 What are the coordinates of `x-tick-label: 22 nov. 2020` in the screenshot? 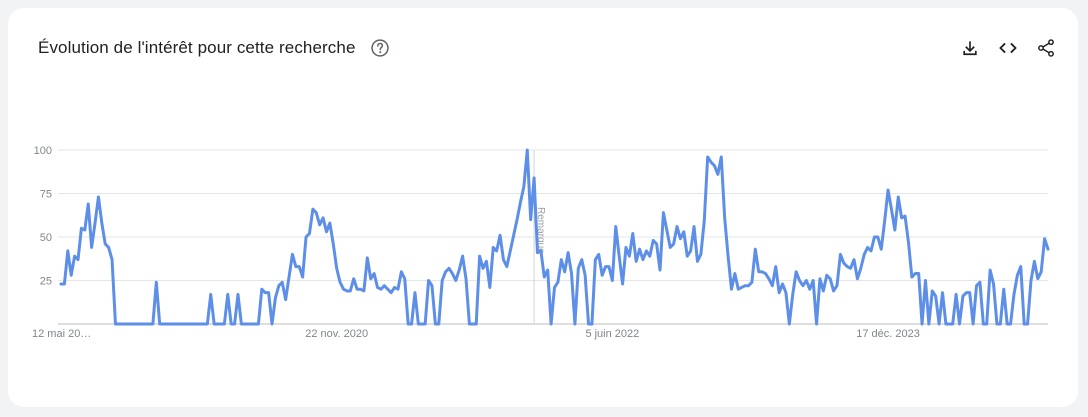 It's located at (336, 334).